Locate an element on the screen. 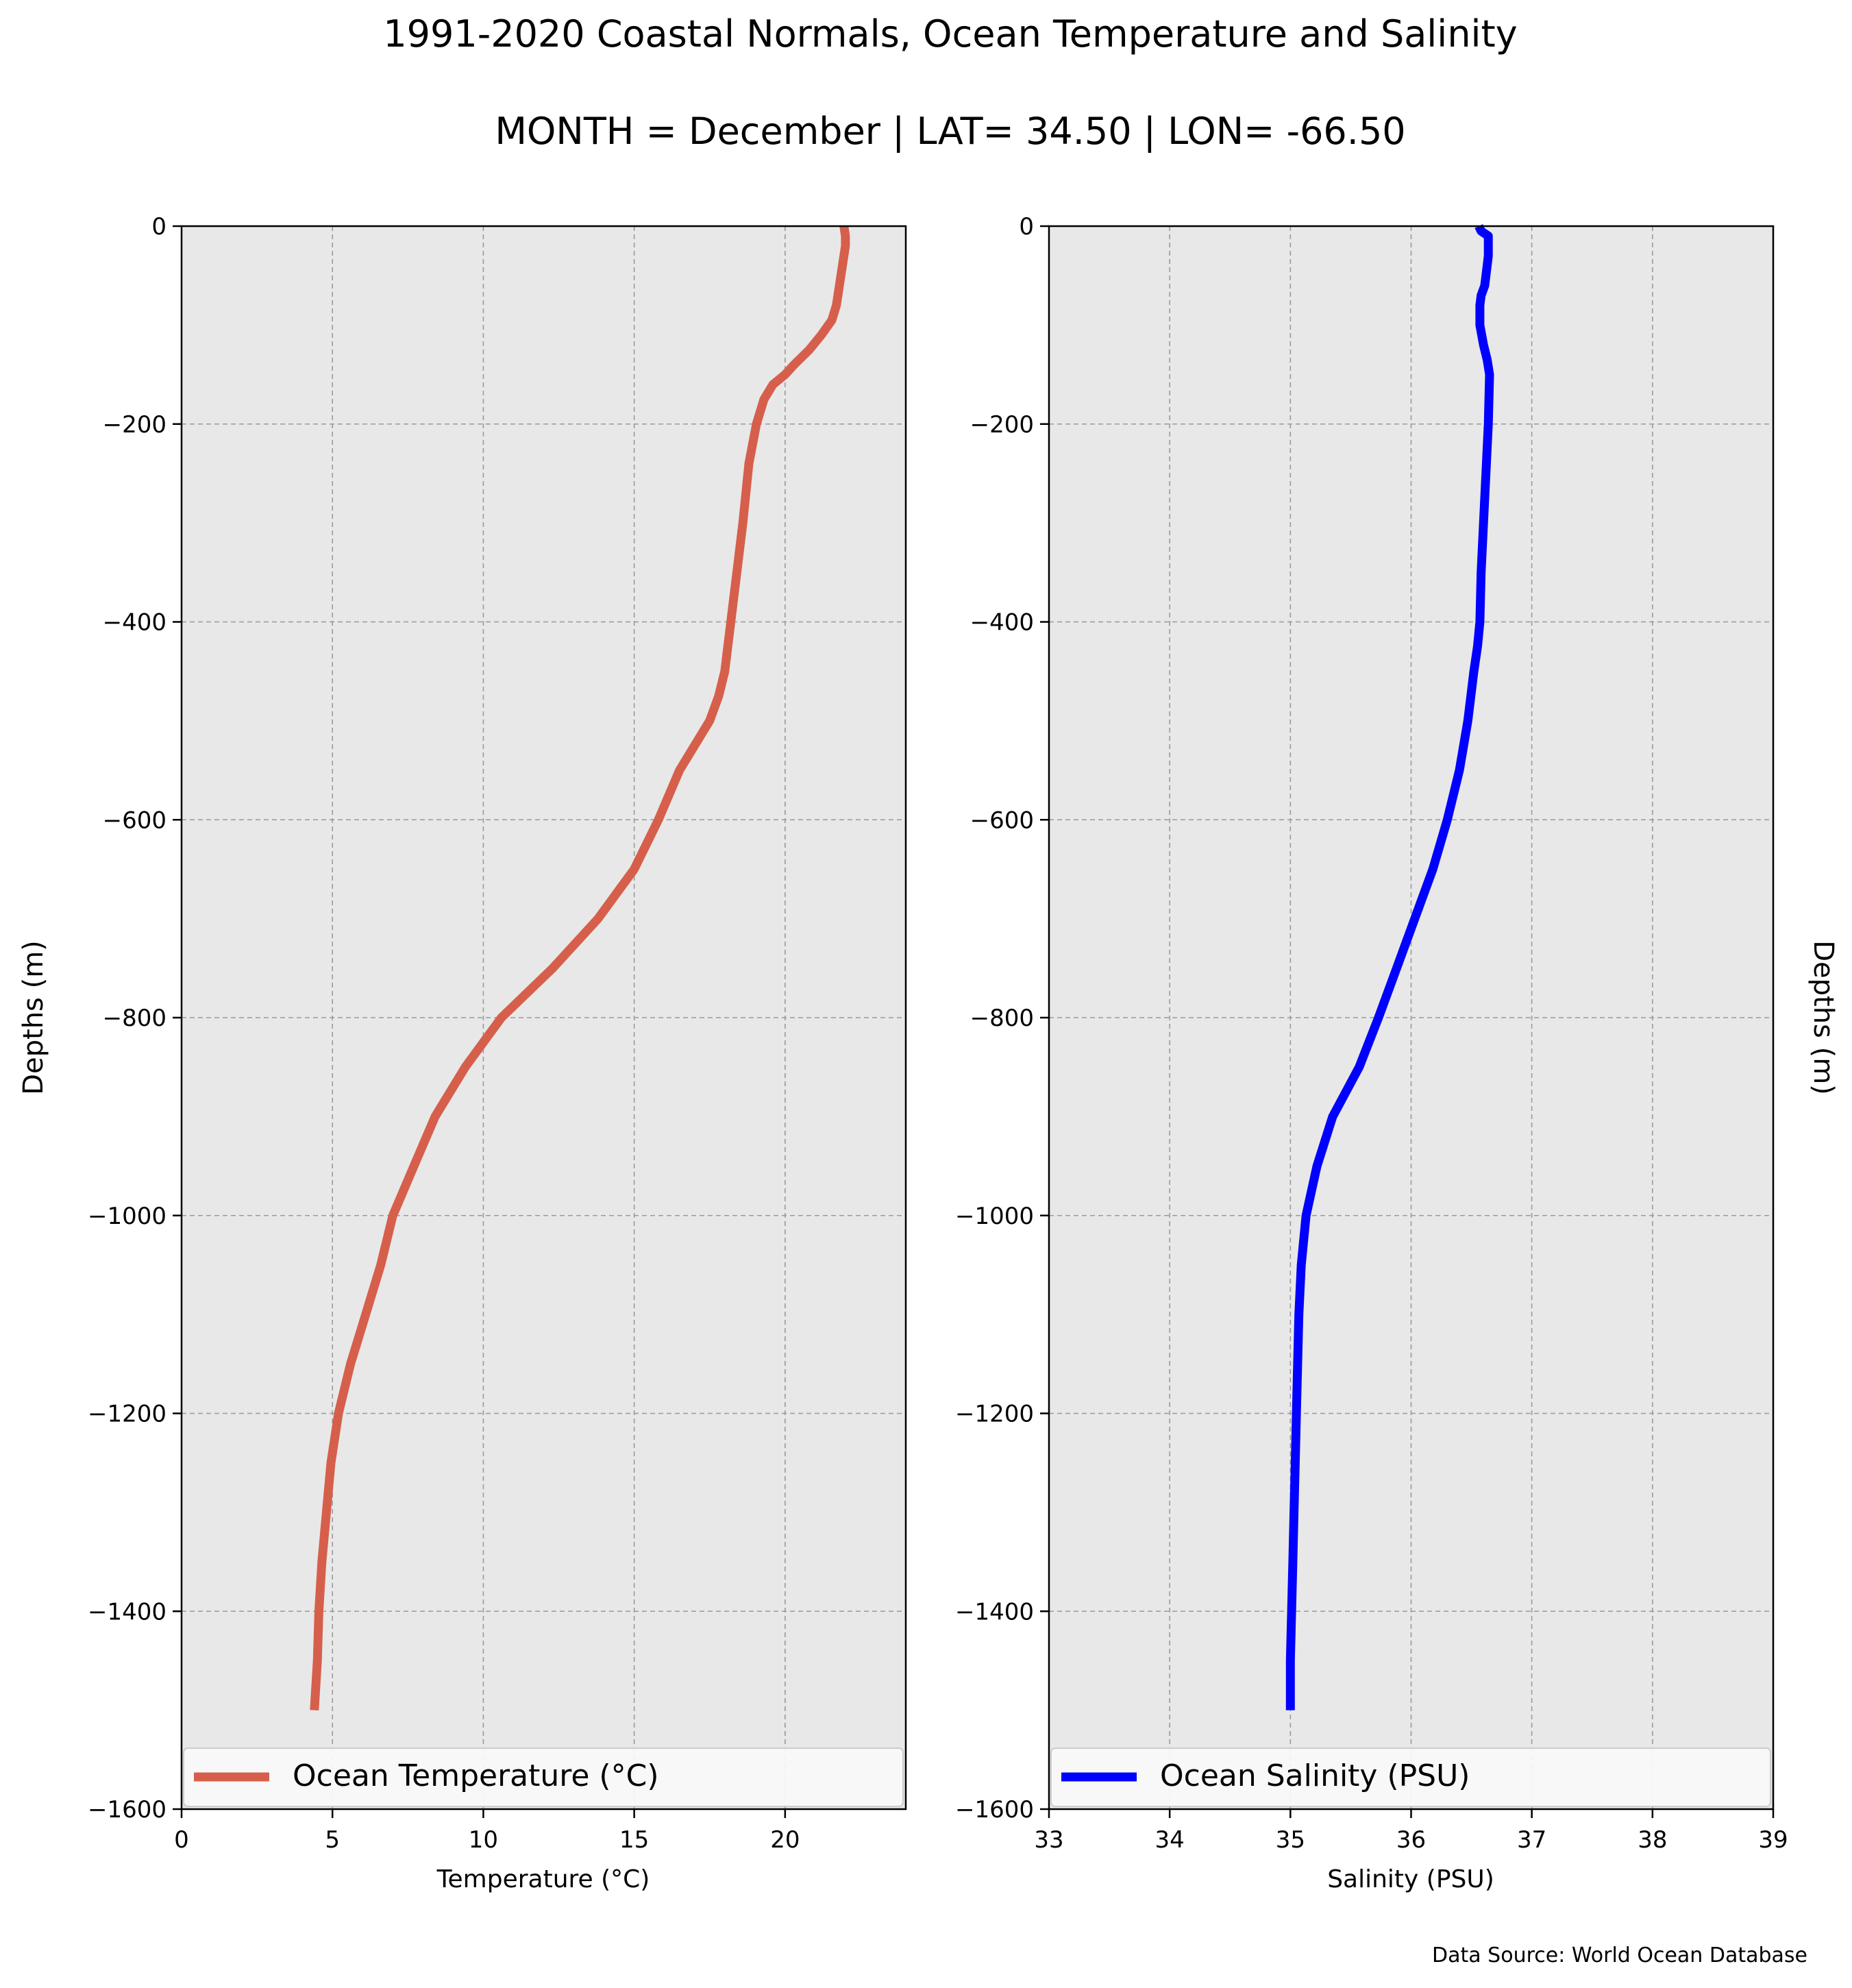 The height and width of the screenshot is (1988, 1852). salinity-y-axis-label: Depths (m) is located at coordinates (1823, 1017).